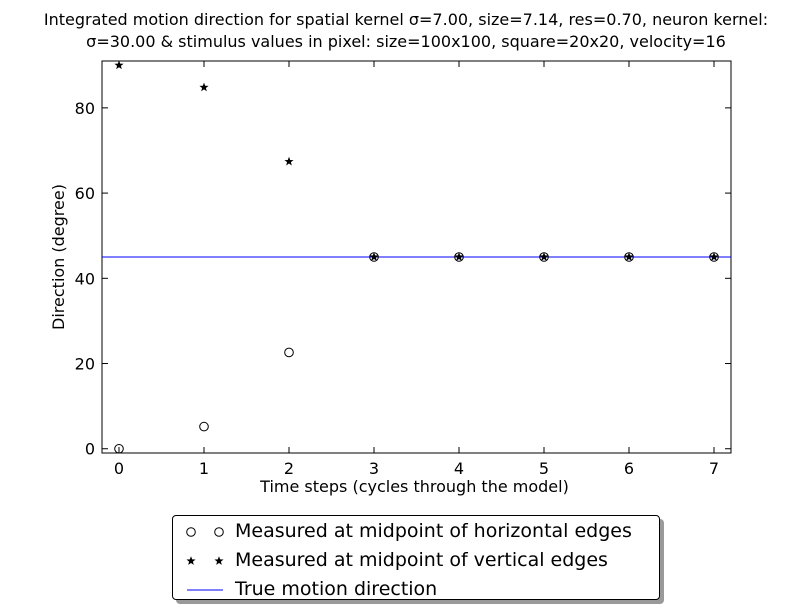 Image resolution: width=812 pixels, height=612 pixels. What do you see at coordinates (90, 449) in the screenshot?
I see `y-tick-label: 0` at bounding box center [90, 449].